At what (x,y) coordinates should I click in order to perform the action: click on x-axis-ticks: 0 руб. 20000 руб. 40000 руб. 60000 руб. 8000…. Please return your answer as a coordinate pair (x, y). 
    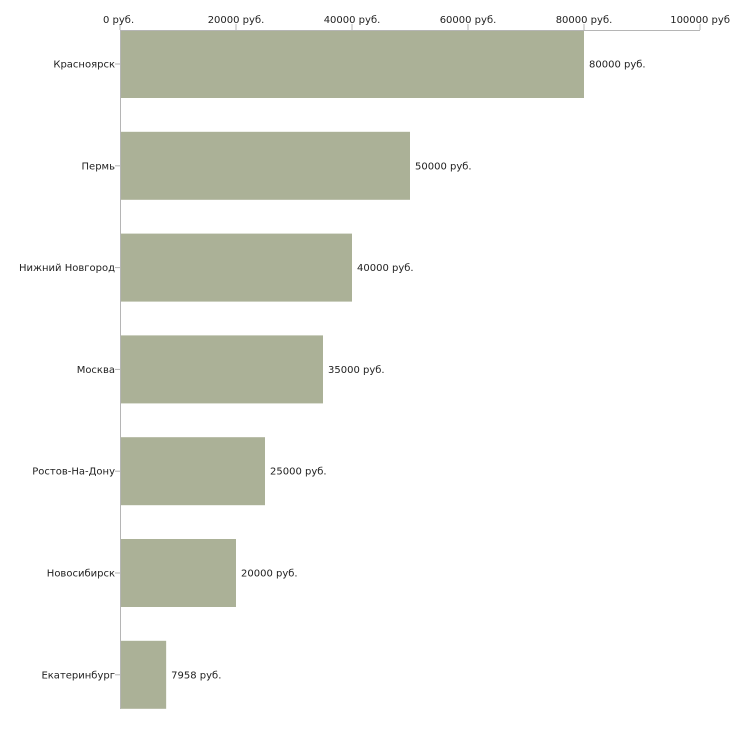
    Looking at the image, I should click on (416, 22).